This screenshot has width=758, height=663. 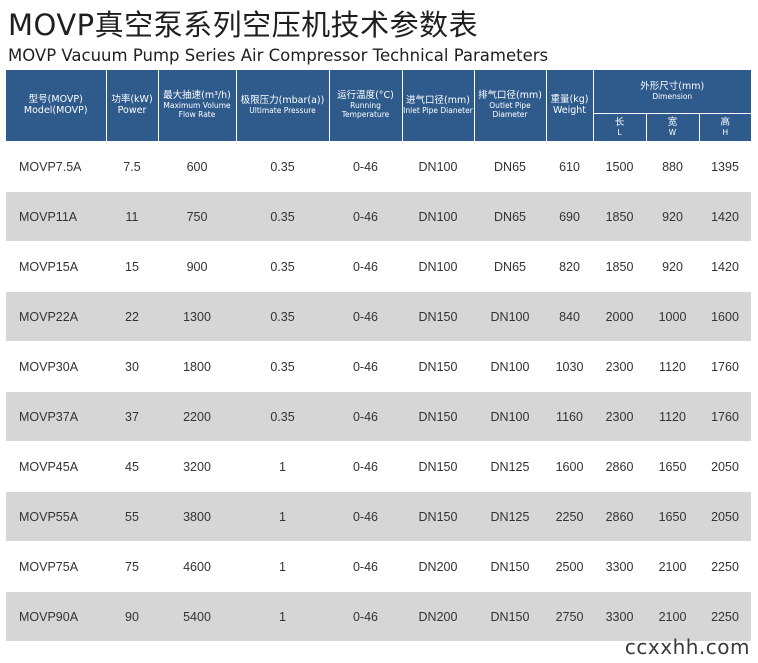 I want to click on cell-flow-rate: 1300, so click(x=197, y=316).